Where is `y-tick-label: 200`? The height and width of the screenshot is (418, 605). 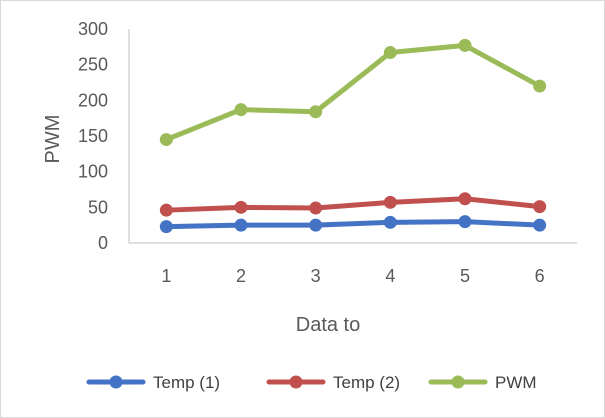
y-tick-label: 200 is located at coordinates (93, 100).